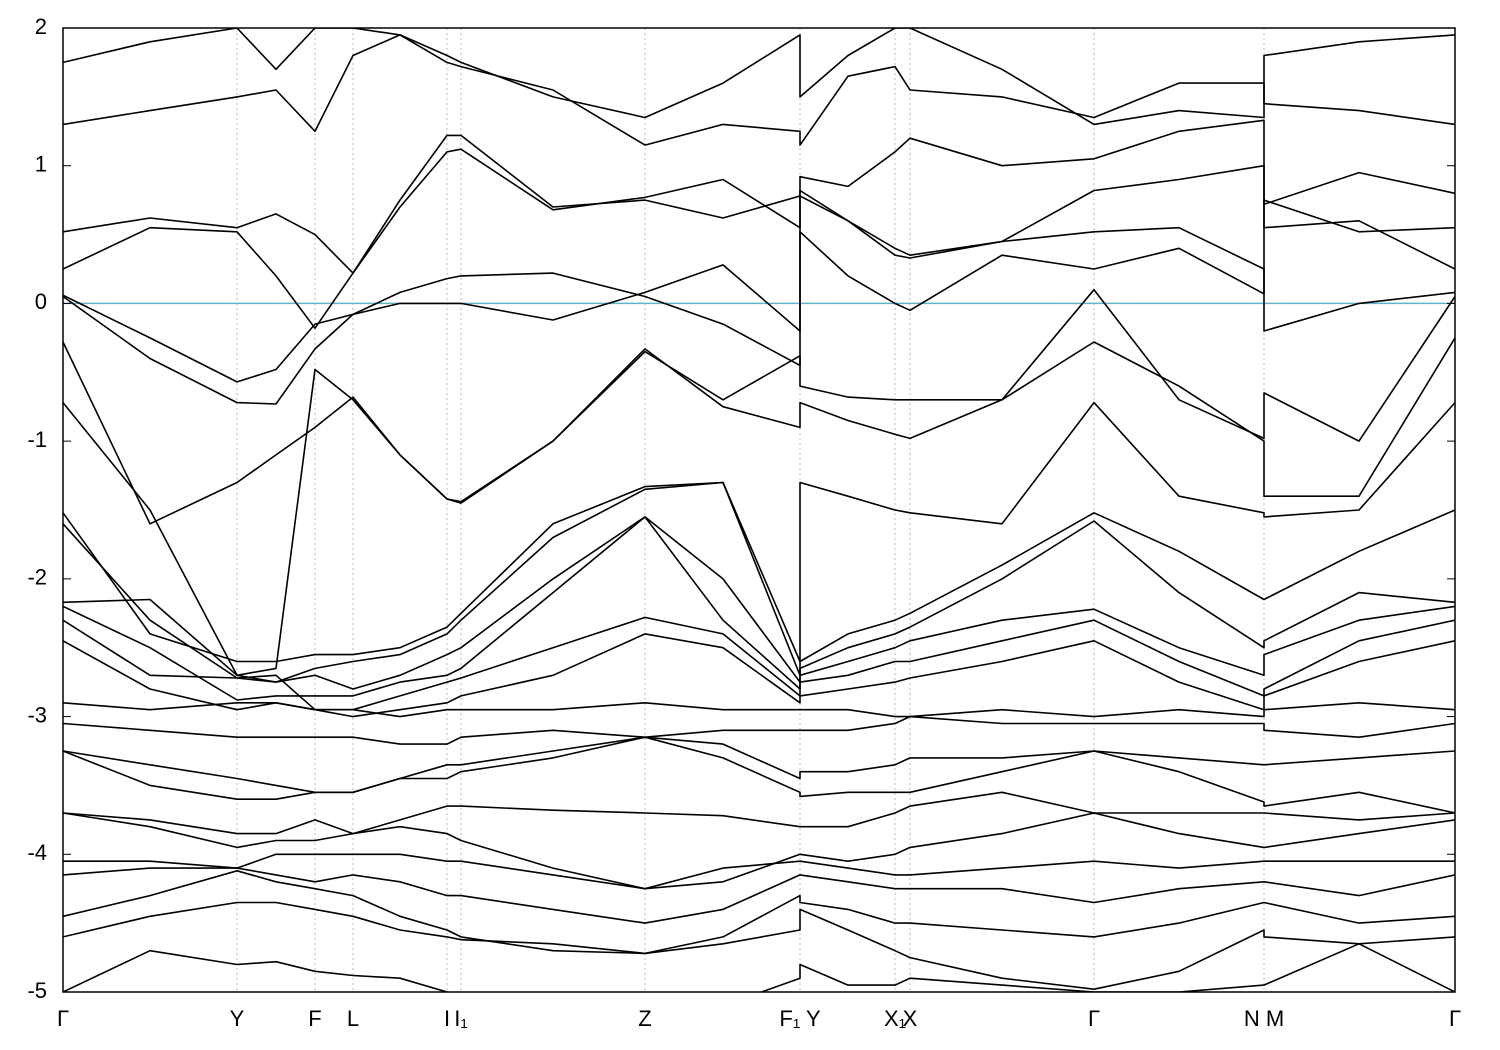 Image resolution: width=1500 pixels, height=1050 pixels. Describe the element at coordinates (41, 26) in the screenshot. I see `y-tick-label: 2` at that location.